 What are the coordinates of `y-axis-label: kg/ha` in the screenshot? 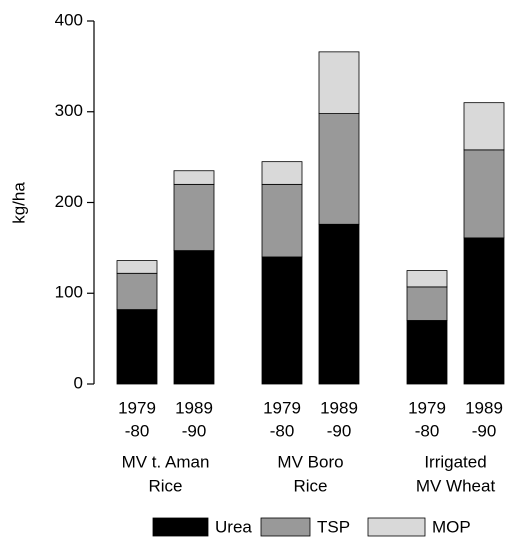 It's located at (18, 203).